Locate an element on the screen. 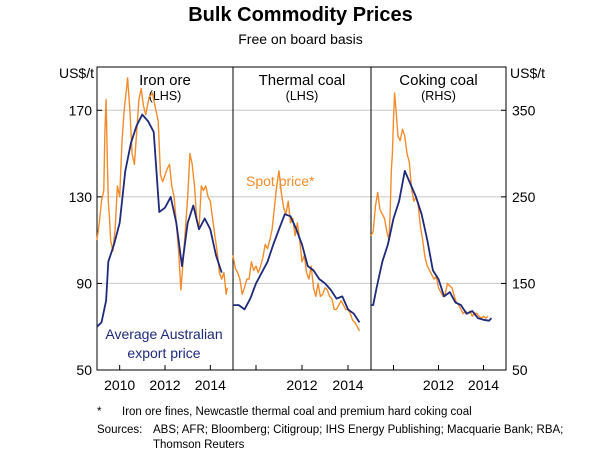 The image size is (601, 470). footnote-mark: * is located at coordinates (99, 412).